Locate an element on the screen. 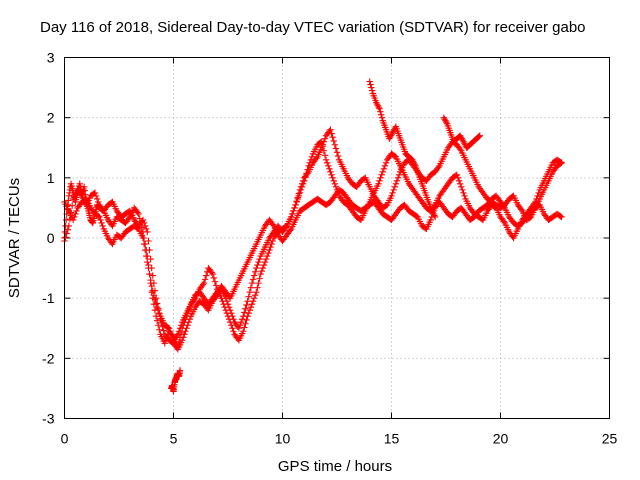 The image size is (640, 480). y-tick-label: -1 is located at coordinates (48, 298).